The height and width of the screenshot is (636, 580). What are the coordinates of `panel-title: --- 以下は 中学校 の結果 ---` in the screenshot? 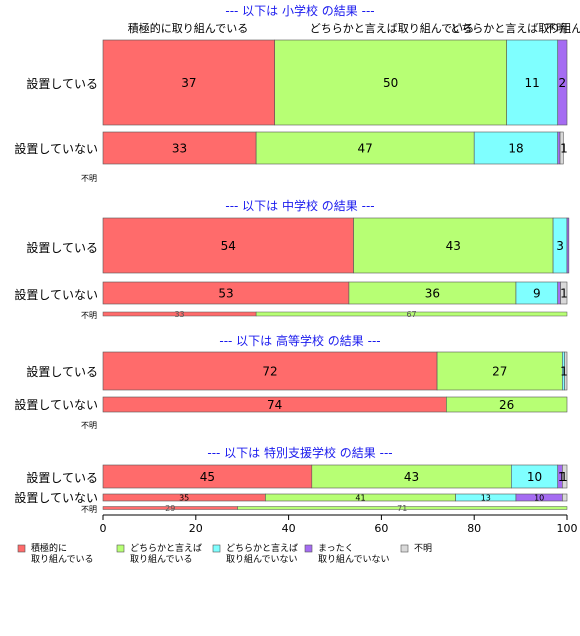 It's located at (299, 205).